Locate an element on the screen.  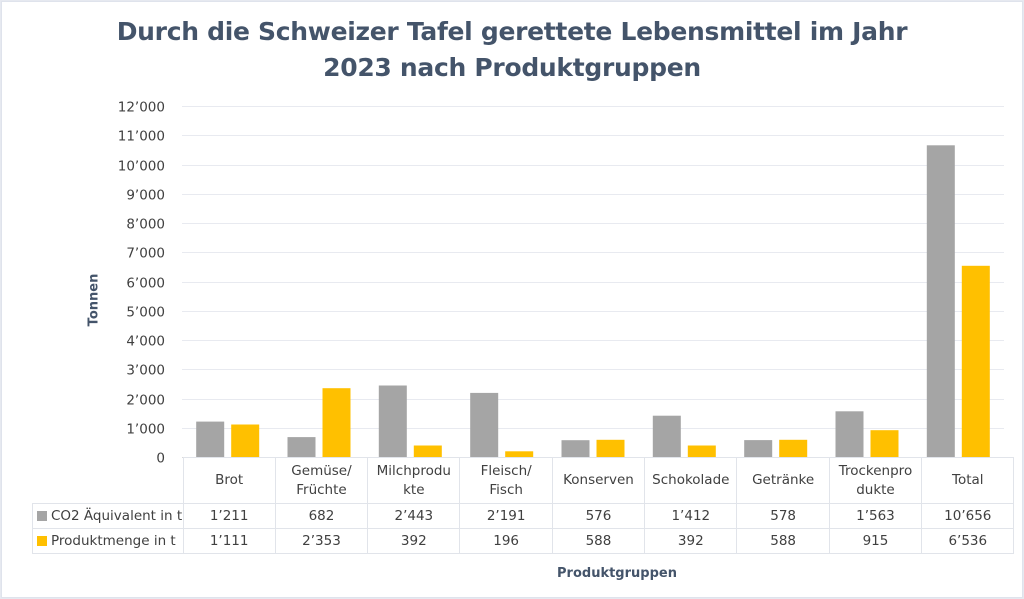
y-tick-label: 12’000 is located at coordinates (141, 108).